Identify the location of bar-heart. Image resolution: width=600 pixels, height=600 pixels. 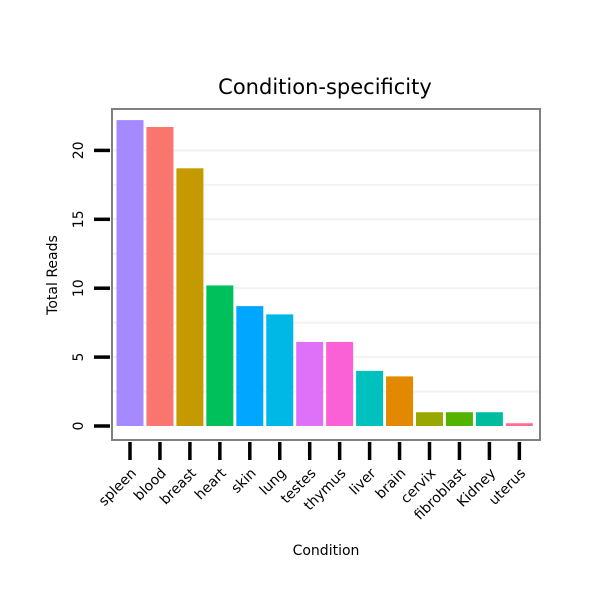
(220, 355).